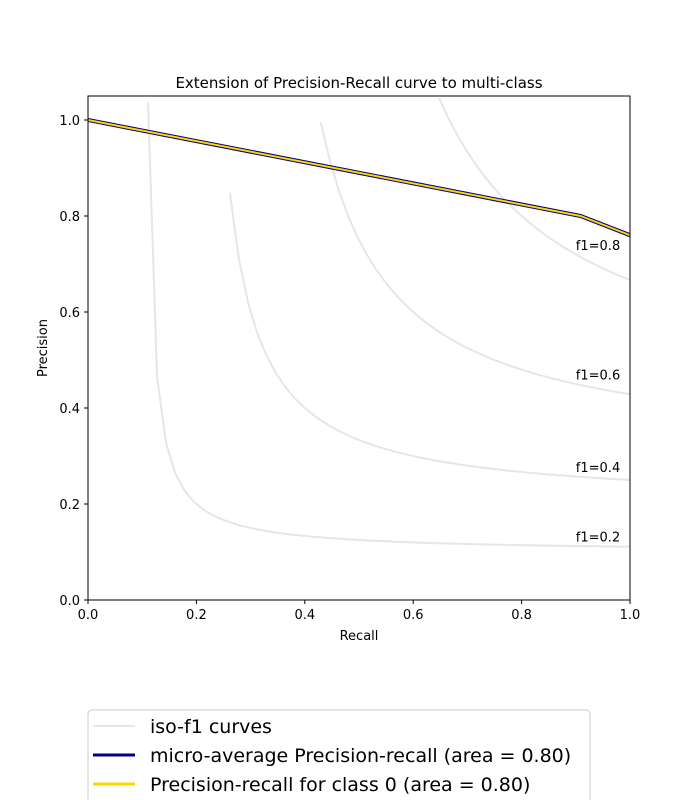  Describe the element at coordinates (69, 313) in the screenshot. I see `y-tick-label: 0.6` at that location.